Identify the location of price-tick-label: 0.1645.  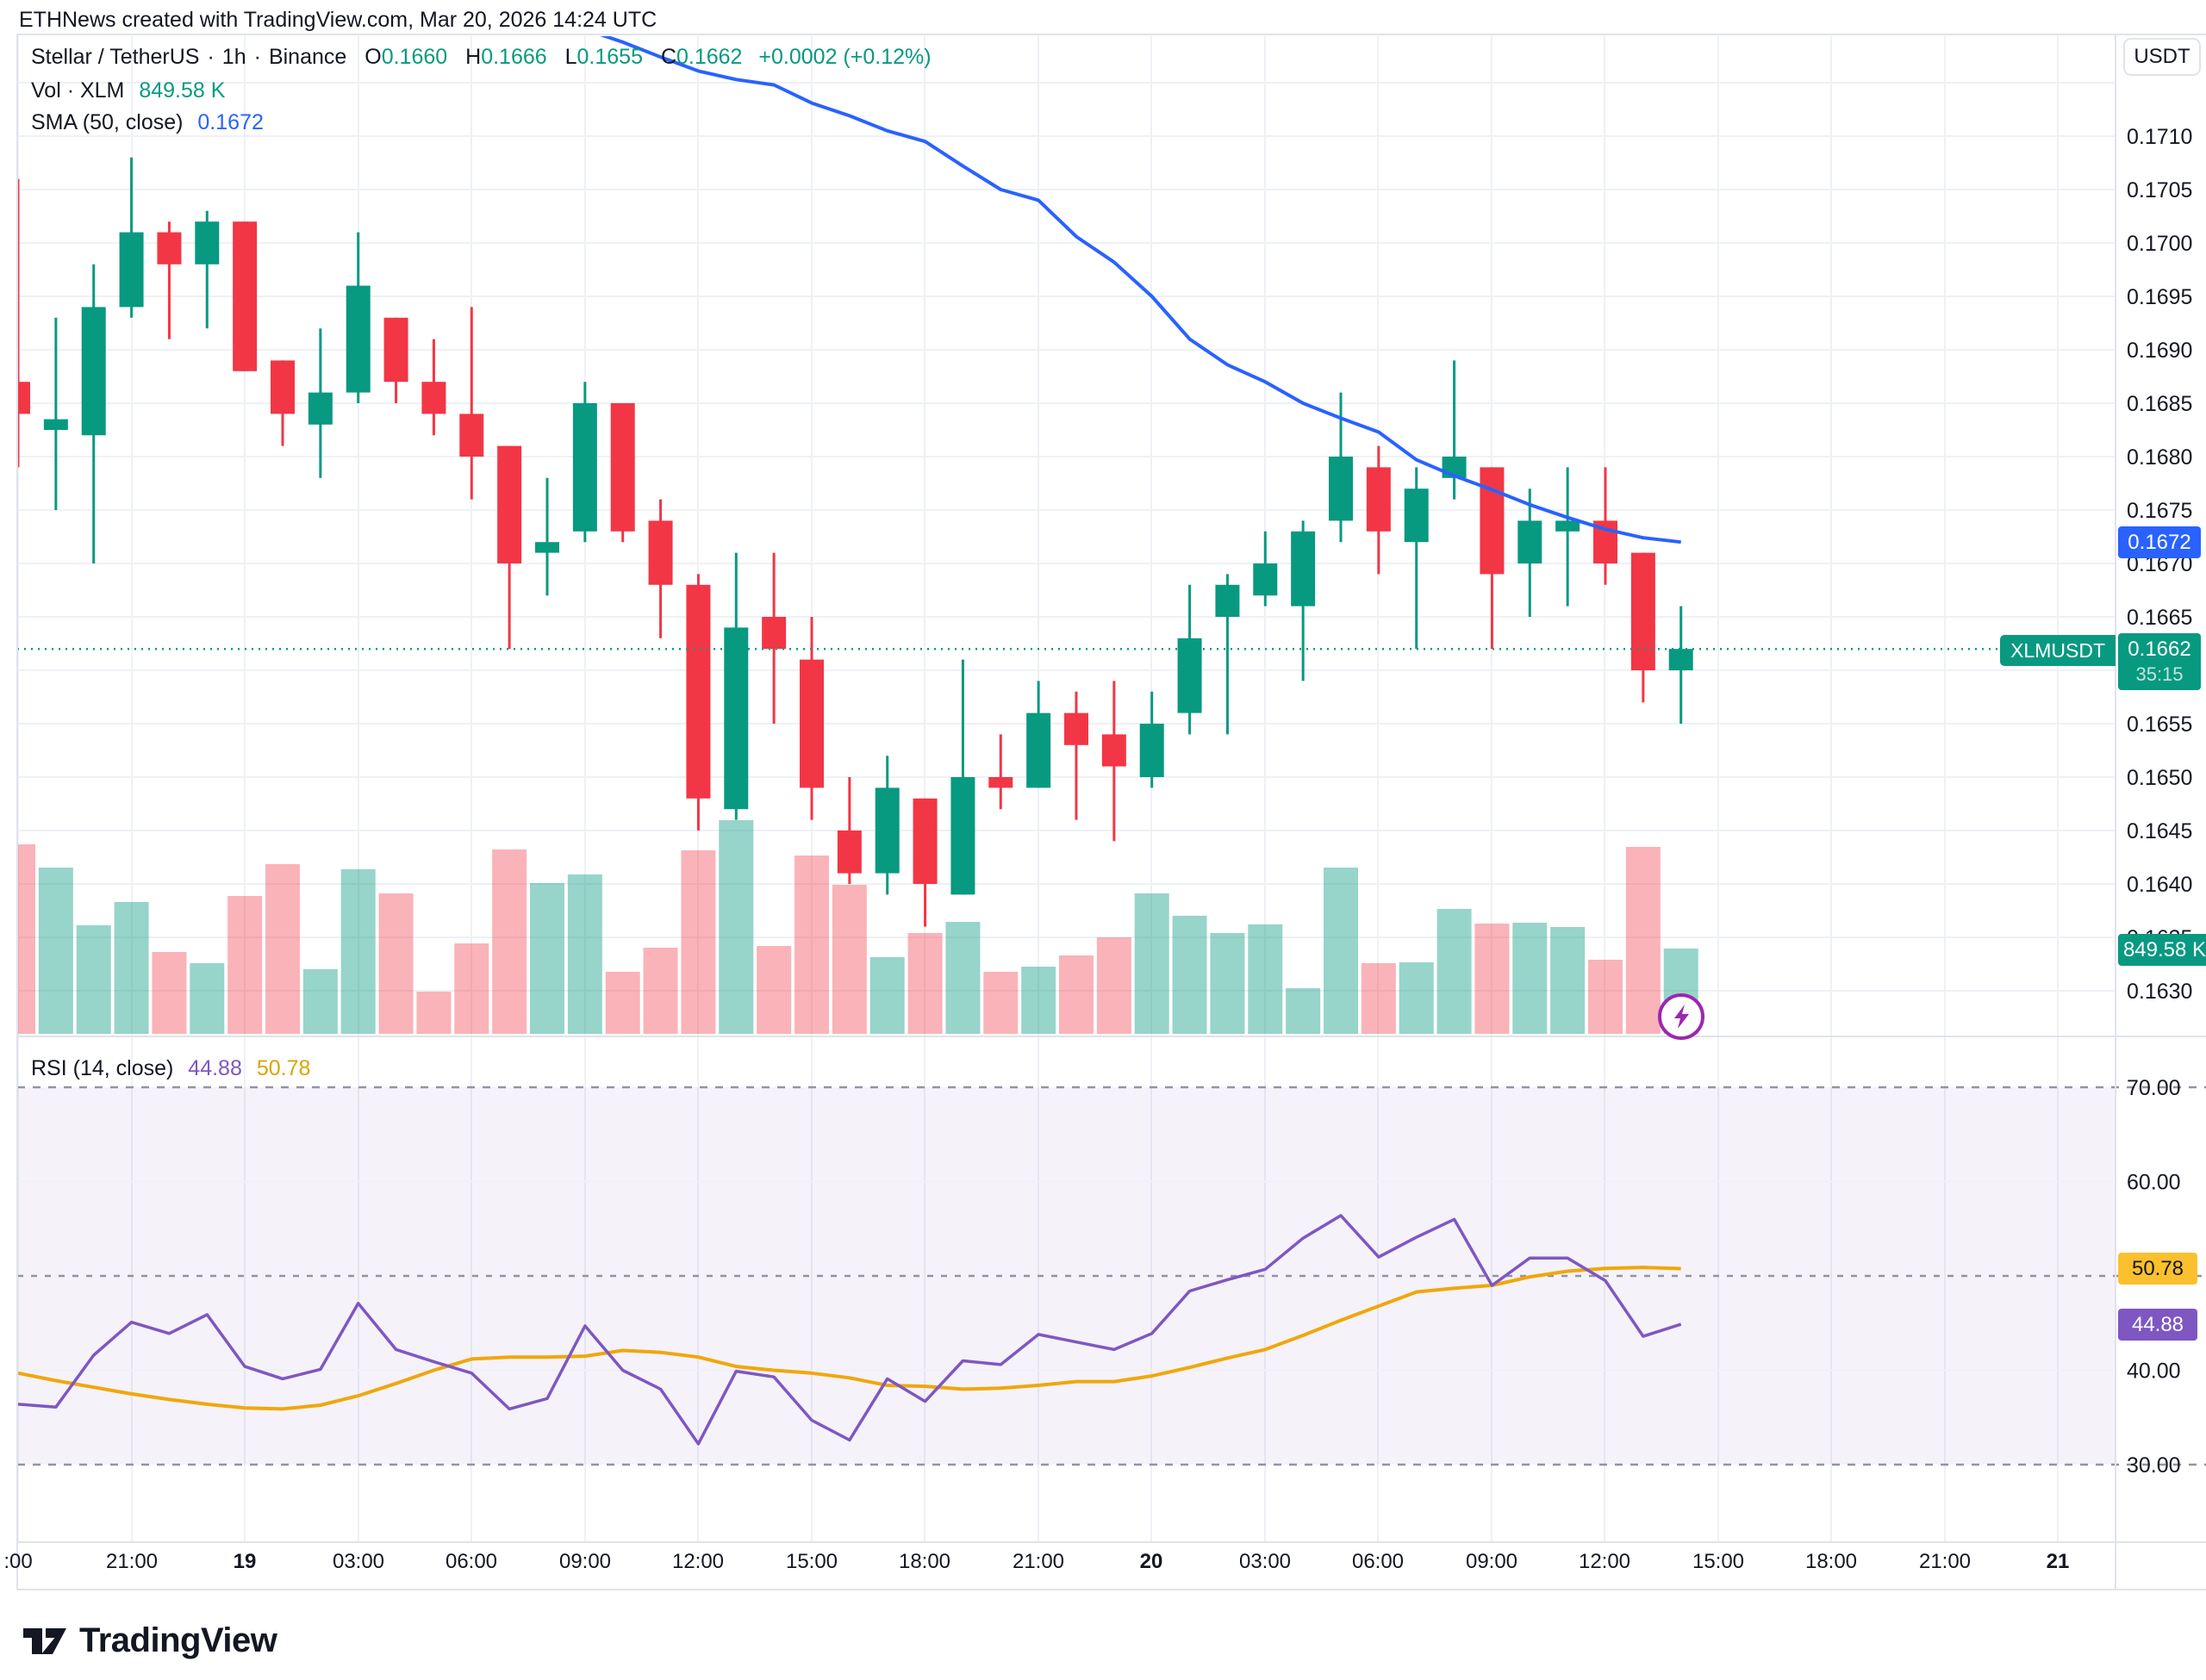
(2159, 831).